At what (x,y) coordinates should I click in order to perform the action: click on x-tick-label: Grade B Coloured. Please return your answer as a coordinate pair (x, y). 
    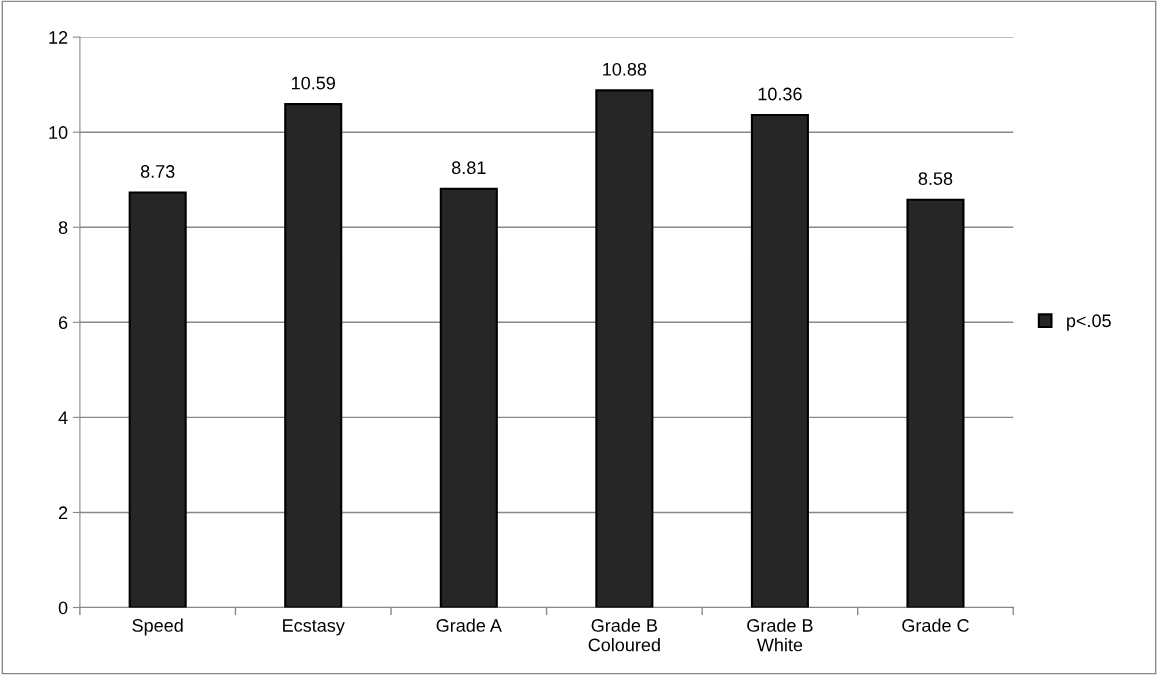
    Looking at the image, I should click on (624, 635).